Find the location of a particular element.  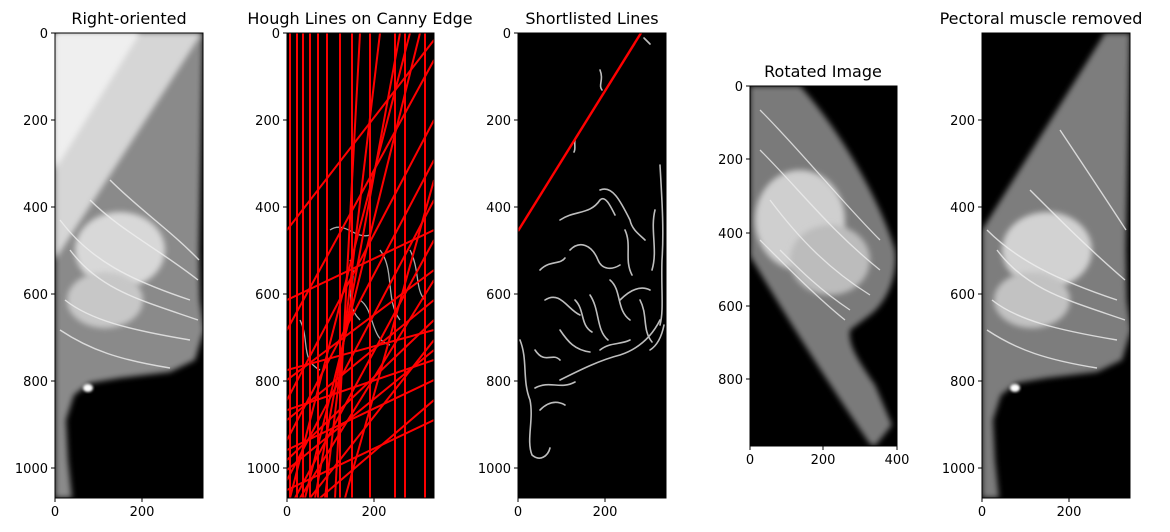

image-background is located at coordinates (592, 265).